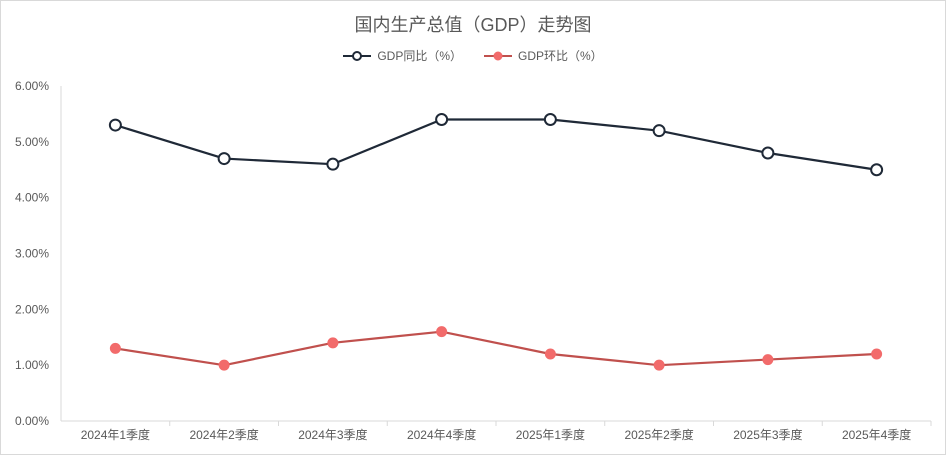 The image size is (946, 455). I want to click on x-tick-label: 2025年4季度, so click(876, 434).